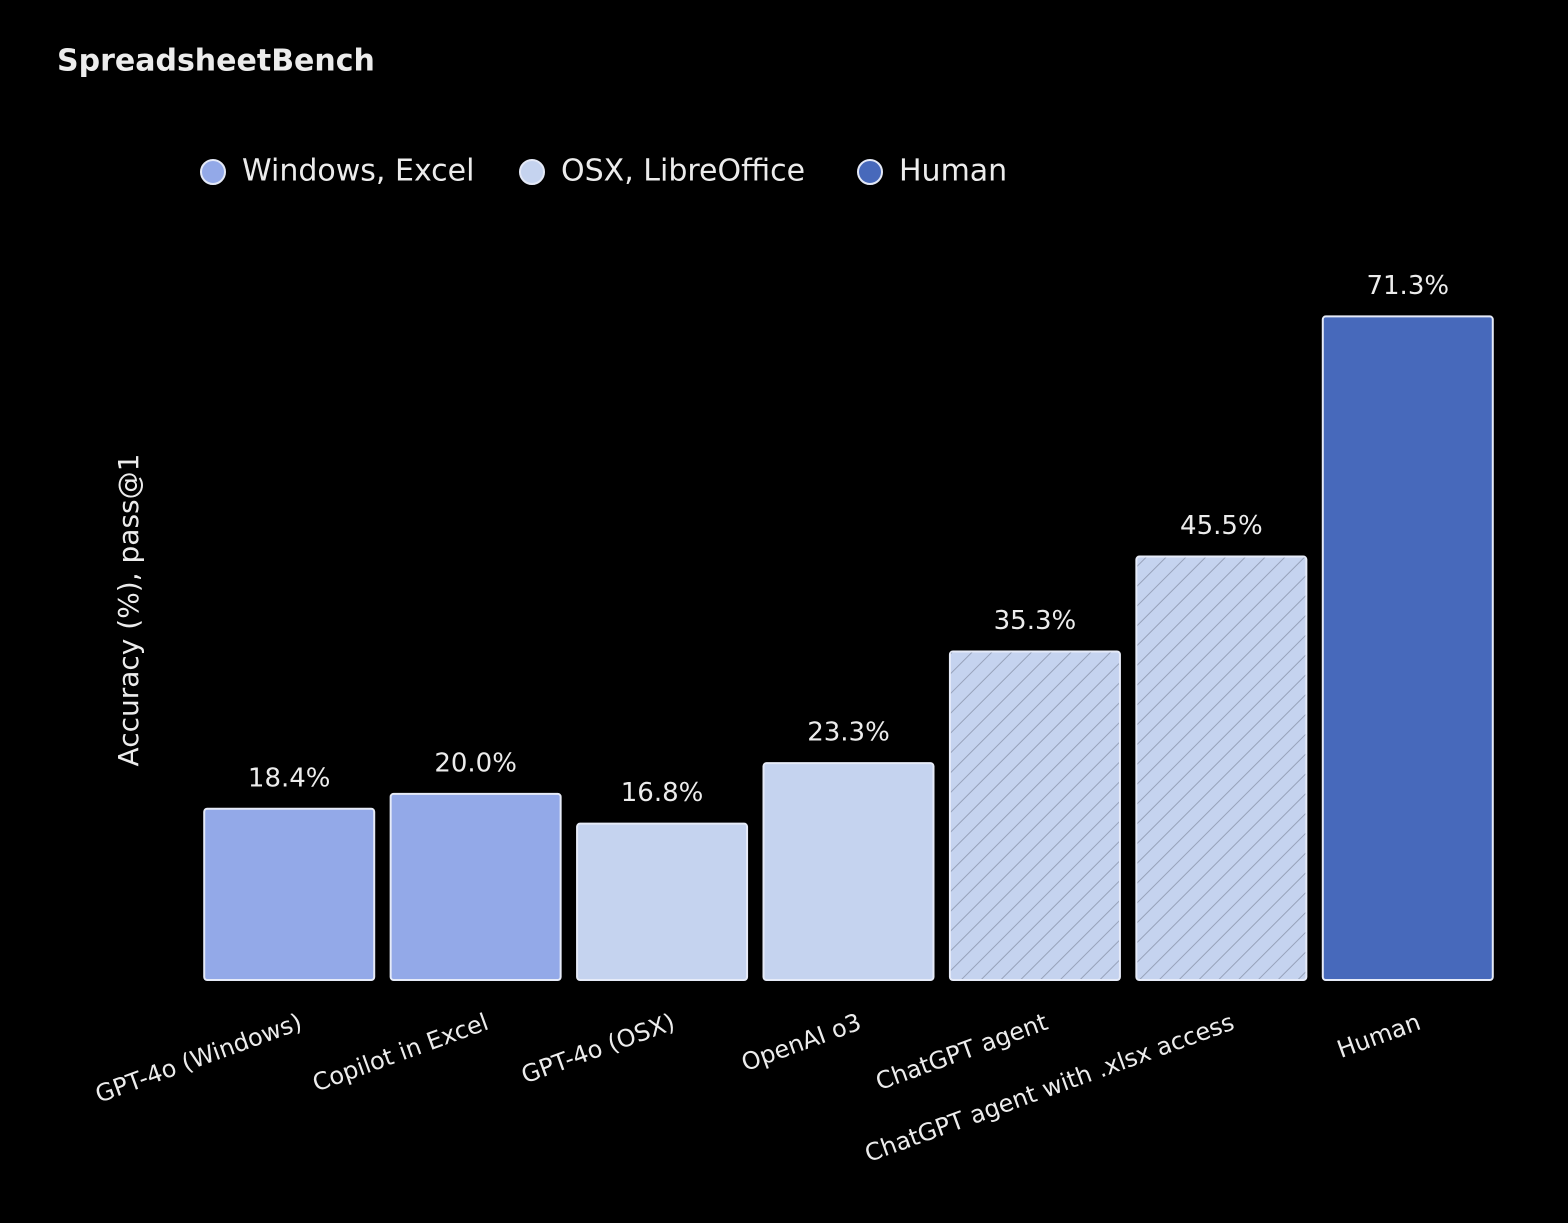 The height and width of the screenshot is (1223, 1568). I want to click on legend-label: OSX, LibreOffice, so click(683, 171).